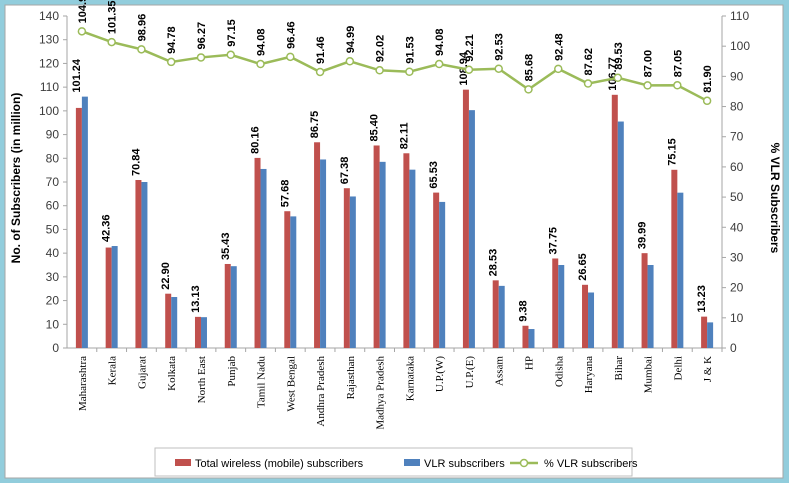  Describe the element at coordinates (53, 135) in the screenshot. I see `y-tick-label: 90` at that location.